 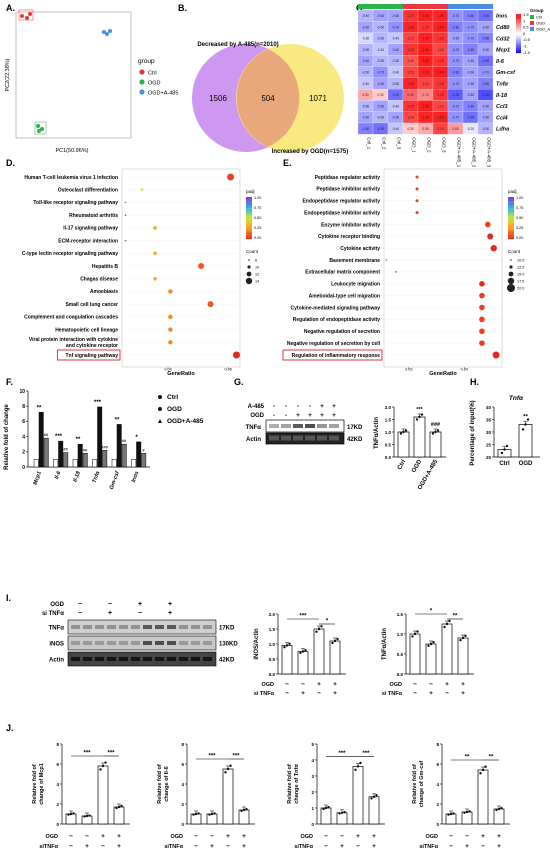 What do you see at coordinates (75, 203) in the screenshot?
I see `dotplot-term-label: Toll-like receptor signaling pathway` at bounding box center [75, 203].